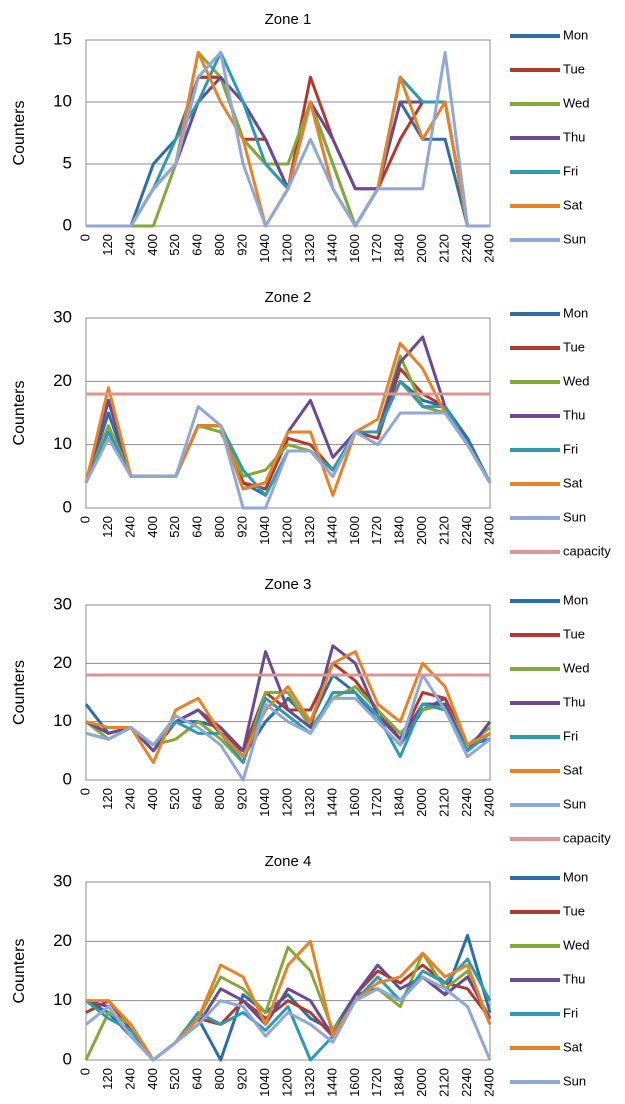  What do you see at coordinates (587, 837) in the screenshot?
I see `legend-label: capacity` at bounding box center [587, 837].